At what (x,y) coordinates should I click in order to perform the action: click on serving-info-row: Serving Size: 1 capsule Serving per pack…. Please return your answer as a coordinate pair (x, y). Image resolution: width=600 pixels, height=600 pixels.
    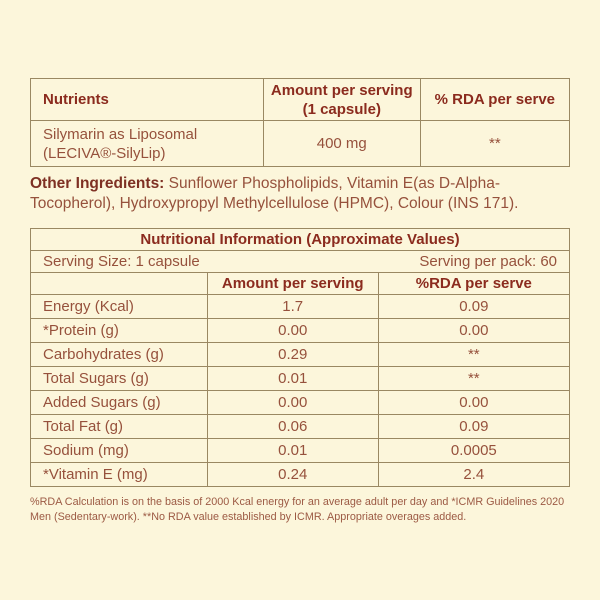
    Looking at the image, I should click on (300, 261).